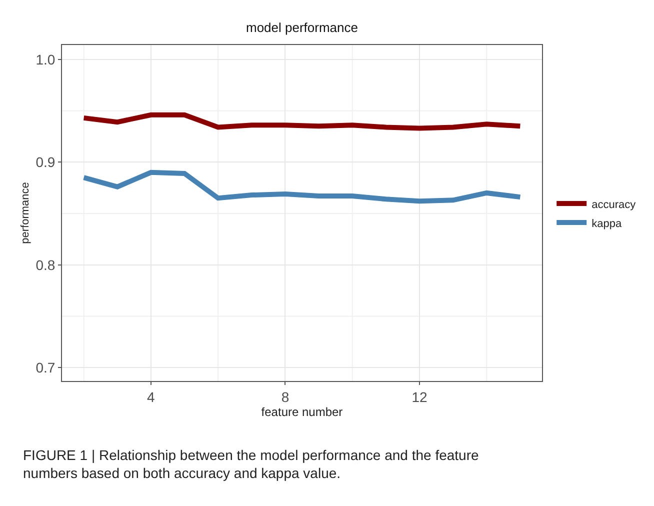 The height and width of the screenshot is (506, 654). Describe the element at coordinates (607, 224) in the screenshot. I see `legend-label: kappa` at that location.